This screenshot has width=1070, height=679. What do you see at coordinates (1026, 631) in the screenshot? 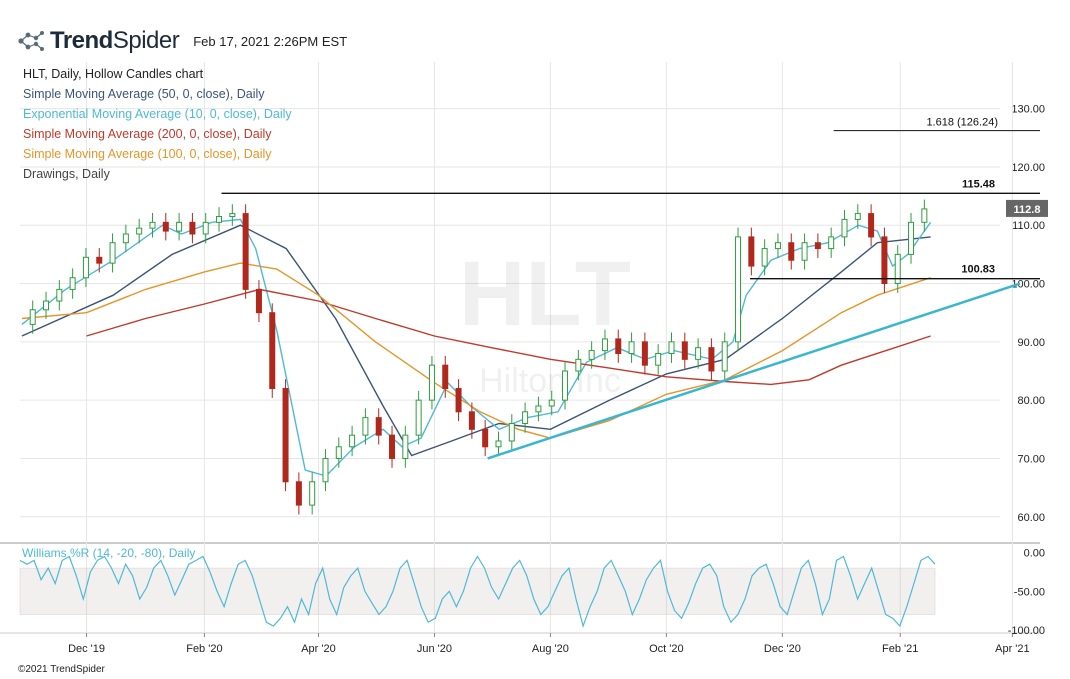
I see `oscillator-y-tick-label: -100.00` at bounding box center [1026, 631].